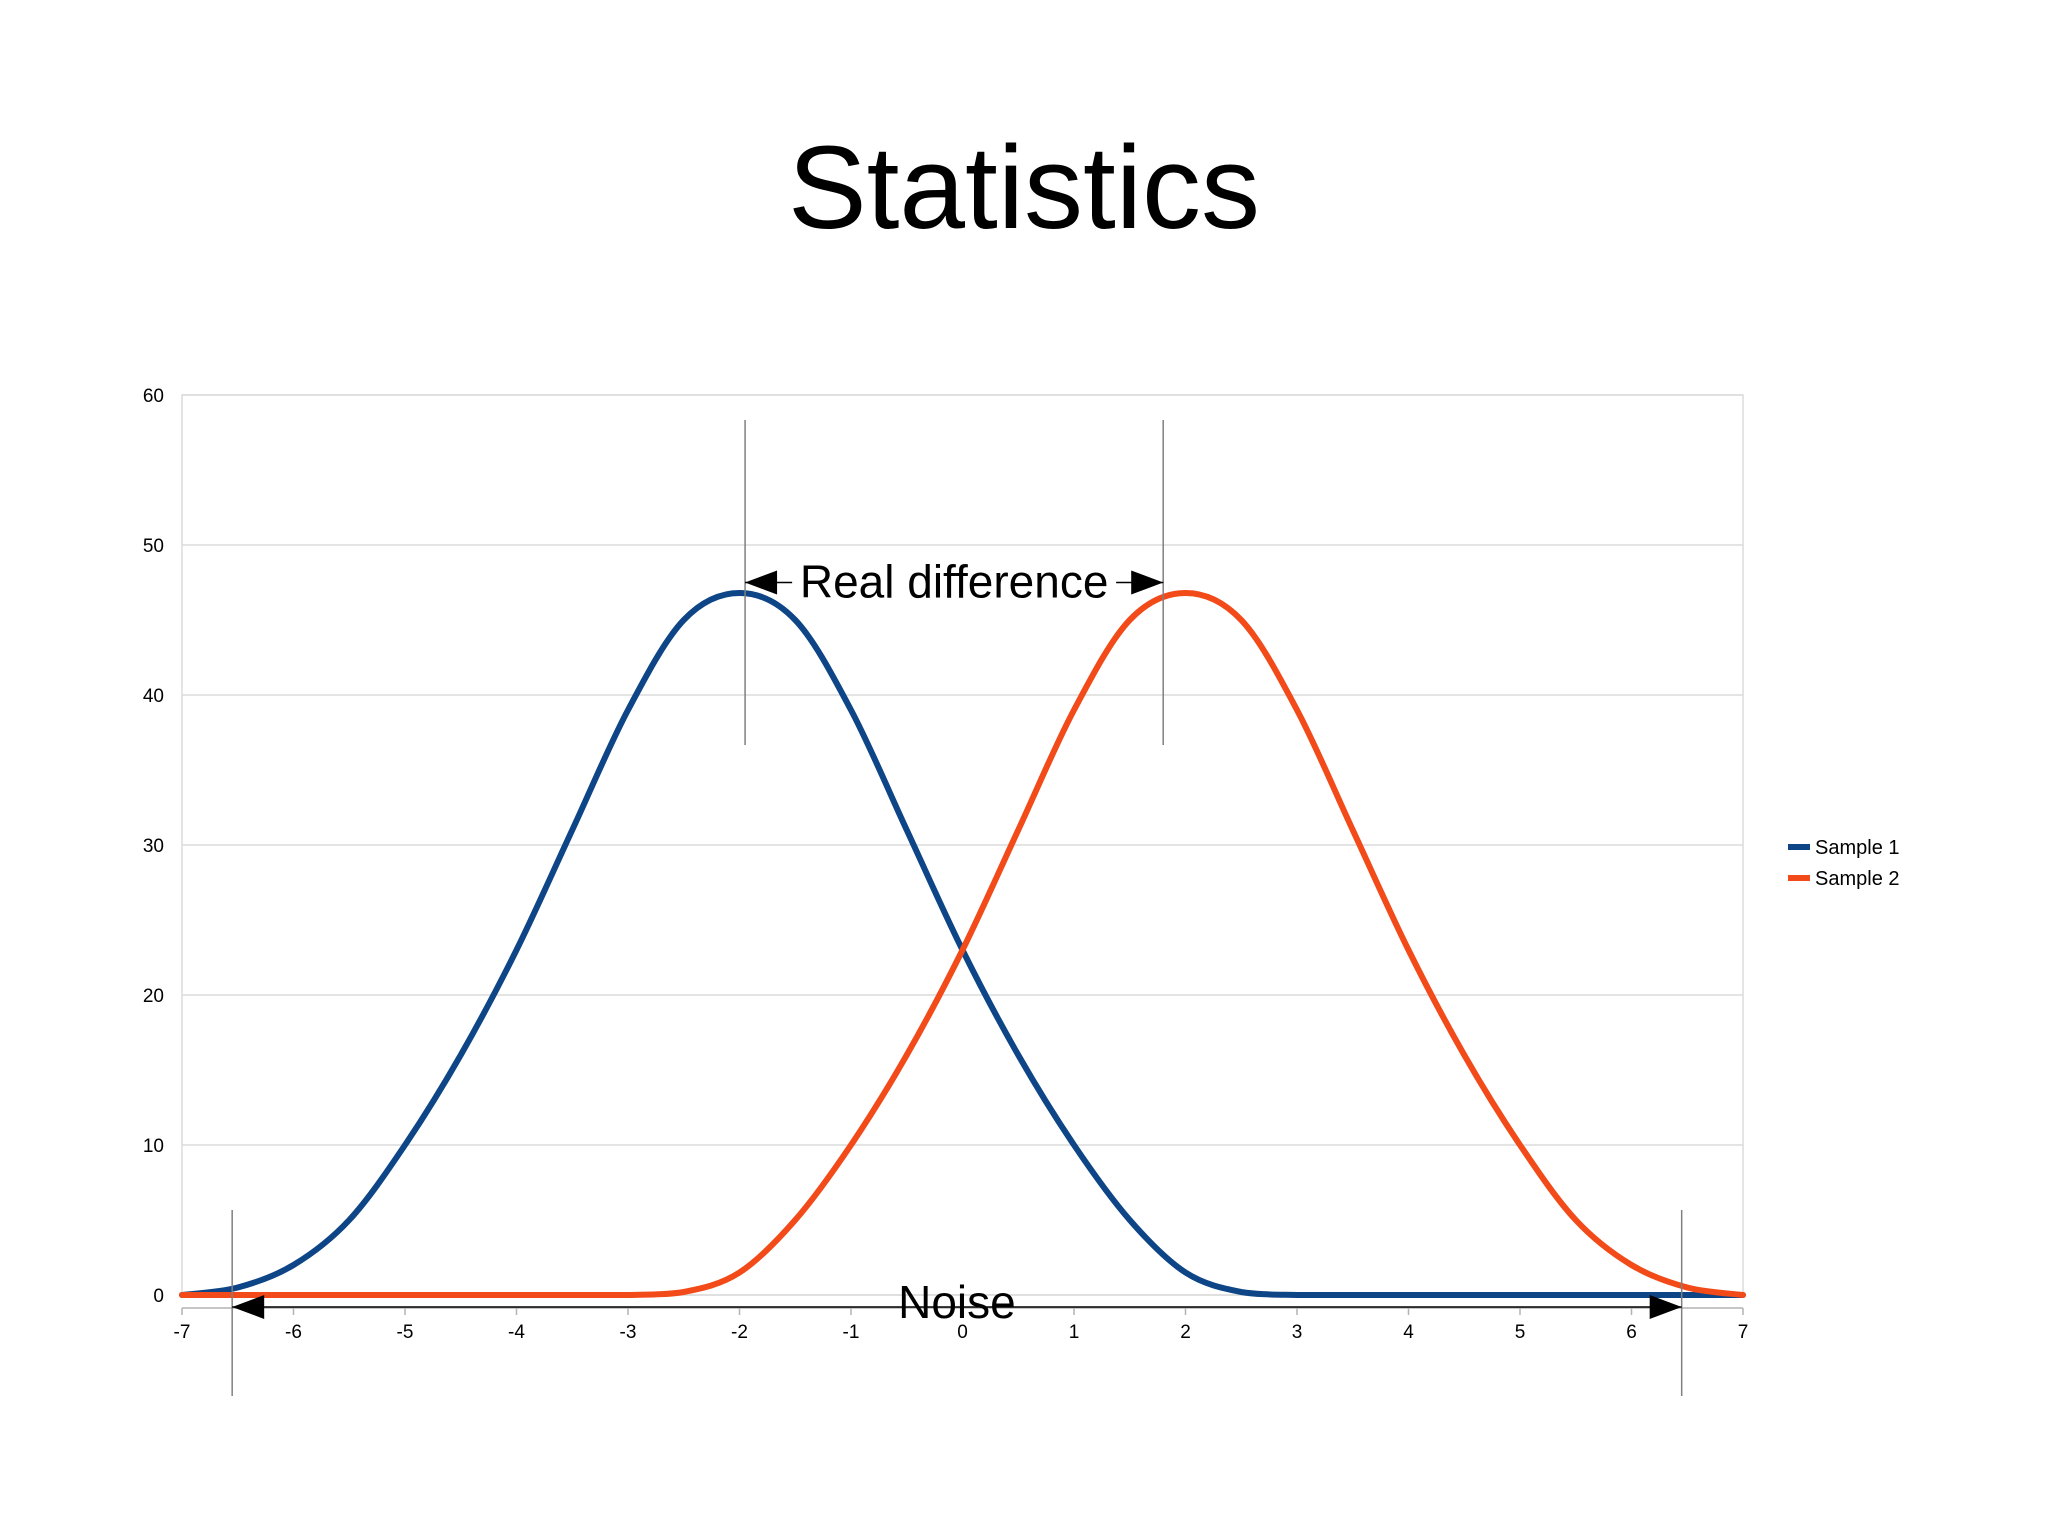 This screenshot has height=1535, width=2048. I want to click on x-tick-label: -2, so click(739, 1332).